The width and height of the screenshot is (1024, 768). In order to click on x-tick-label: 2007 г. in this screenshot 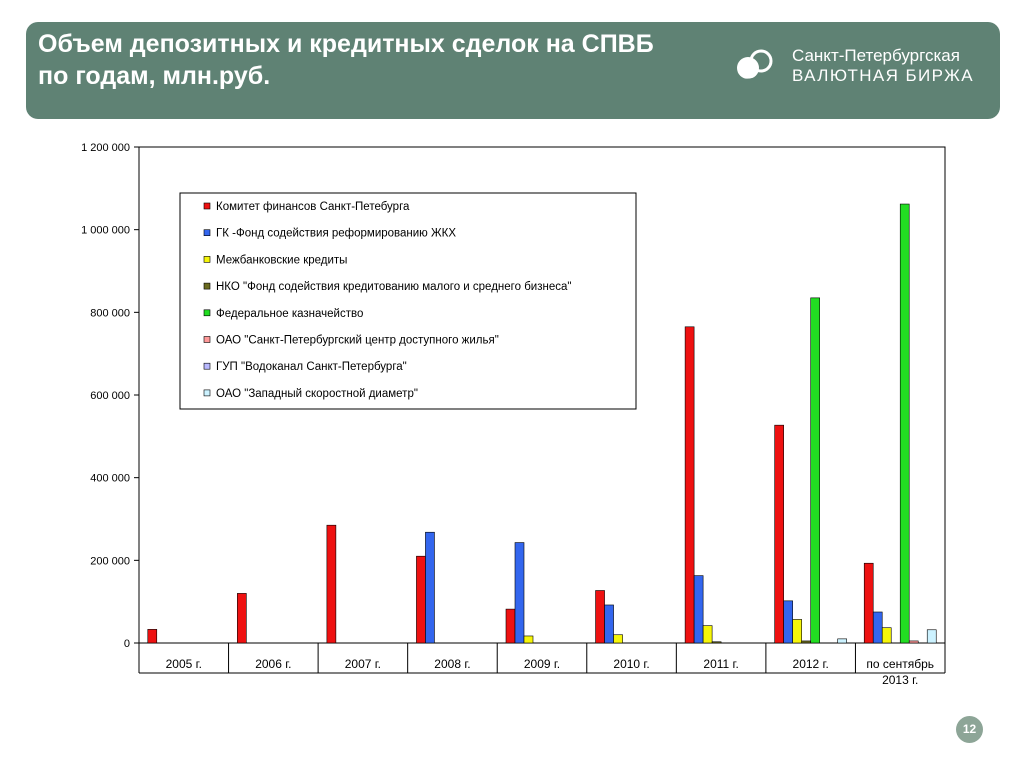, I will do `click(363, 664)`.